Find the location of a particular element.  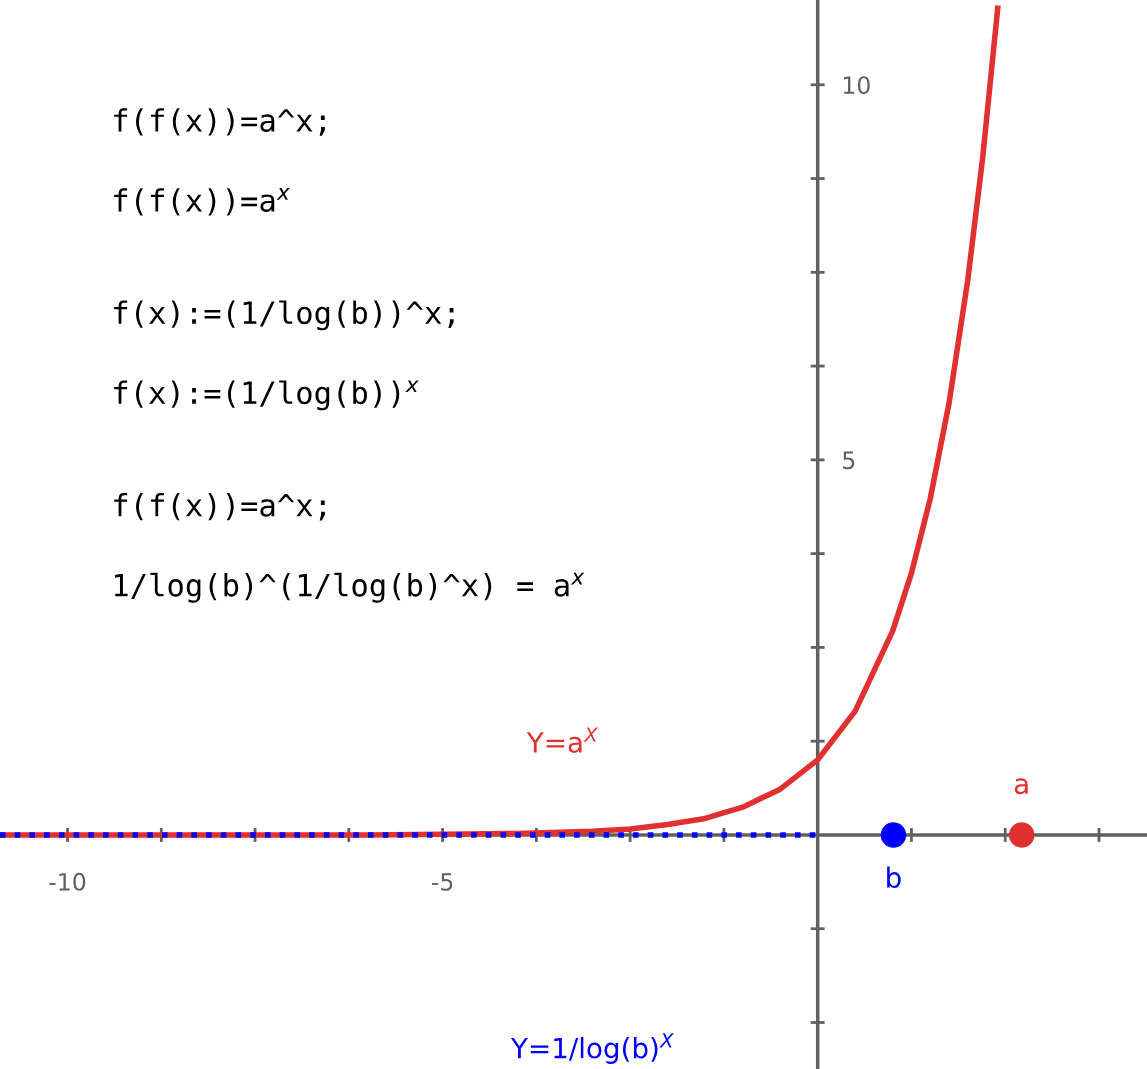

annotation: f(x):=(1/log(b))^x; is located at coordinates (284, 315).